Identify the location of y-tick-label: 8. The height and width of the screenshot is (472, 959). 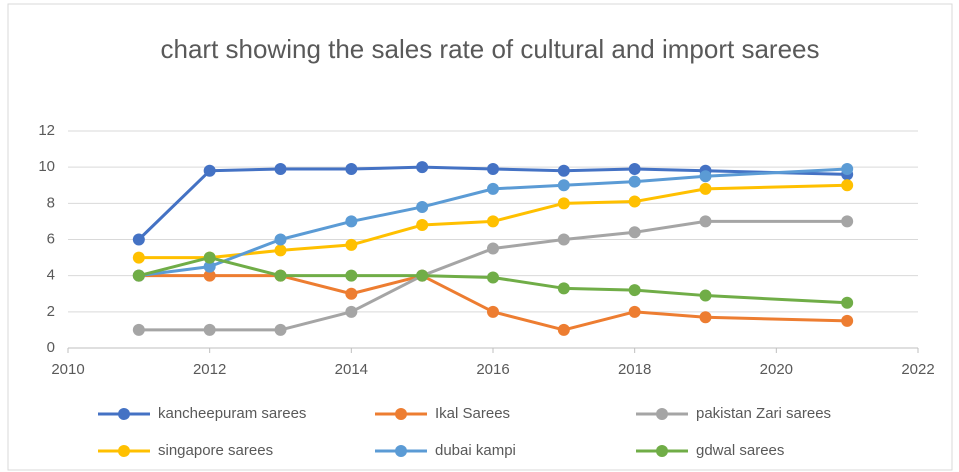
(51, 202).